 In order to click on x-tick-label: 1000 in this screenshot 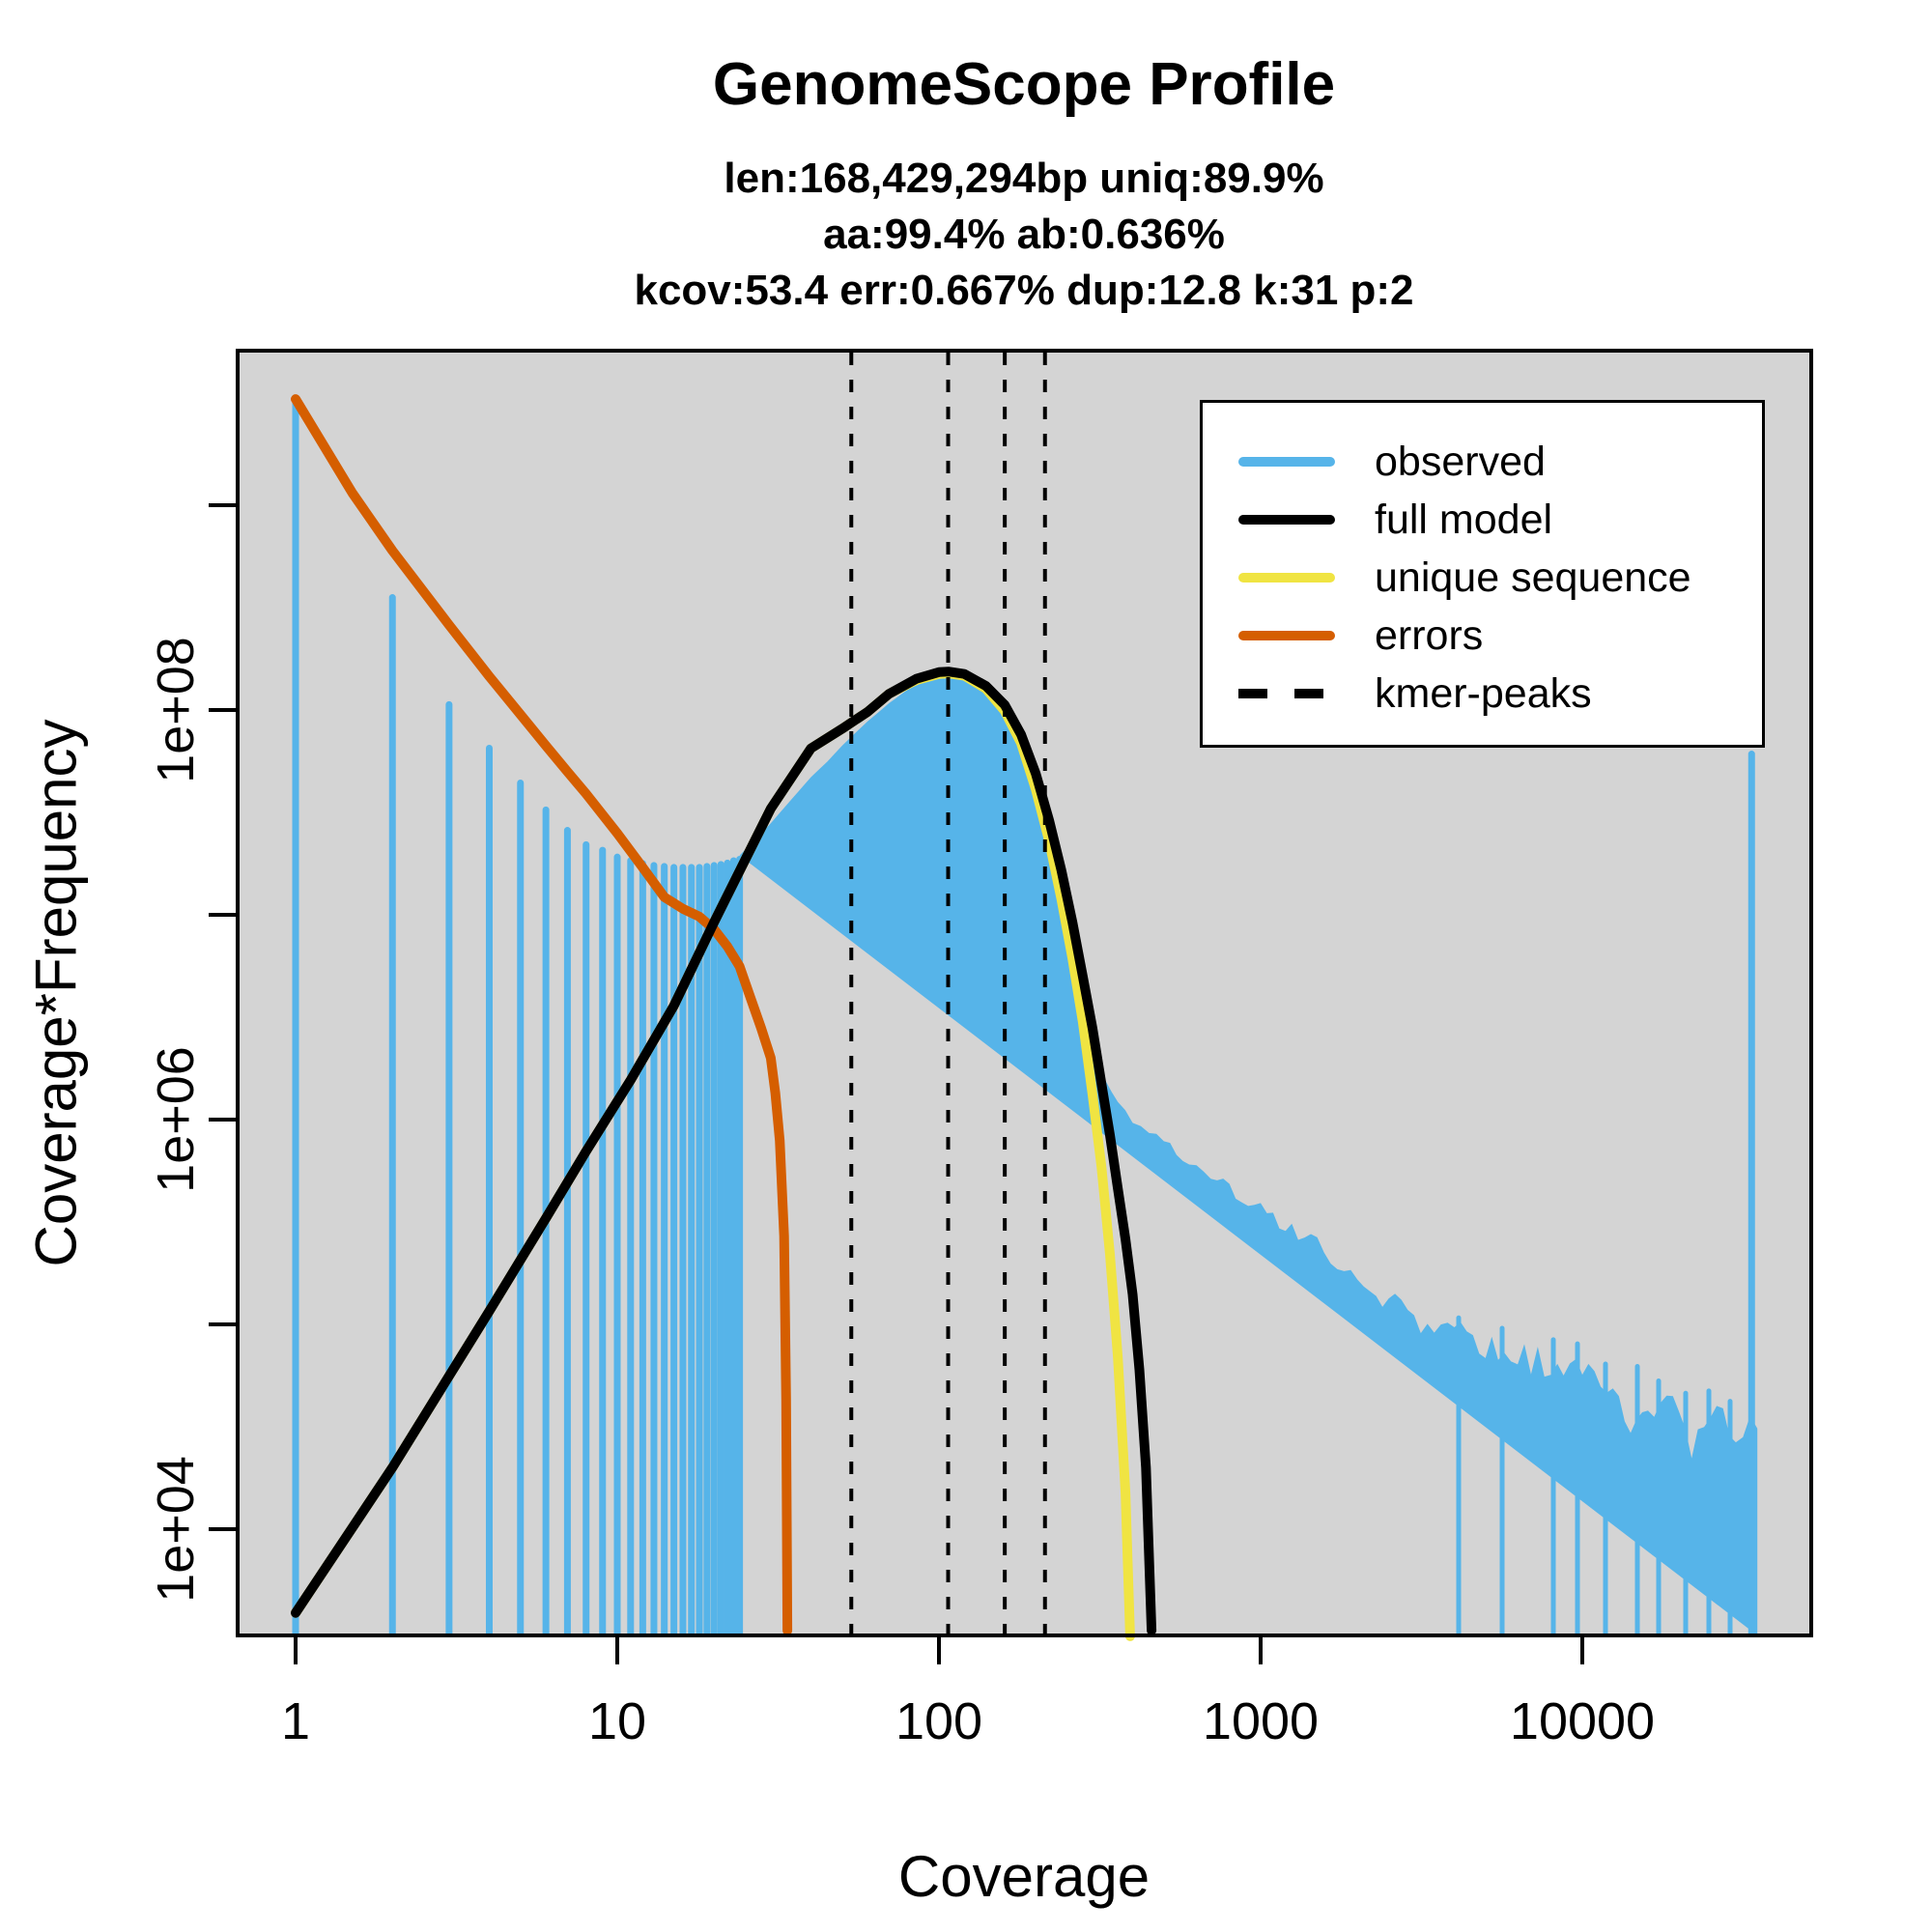, I will do `click(1261, 1721)`.